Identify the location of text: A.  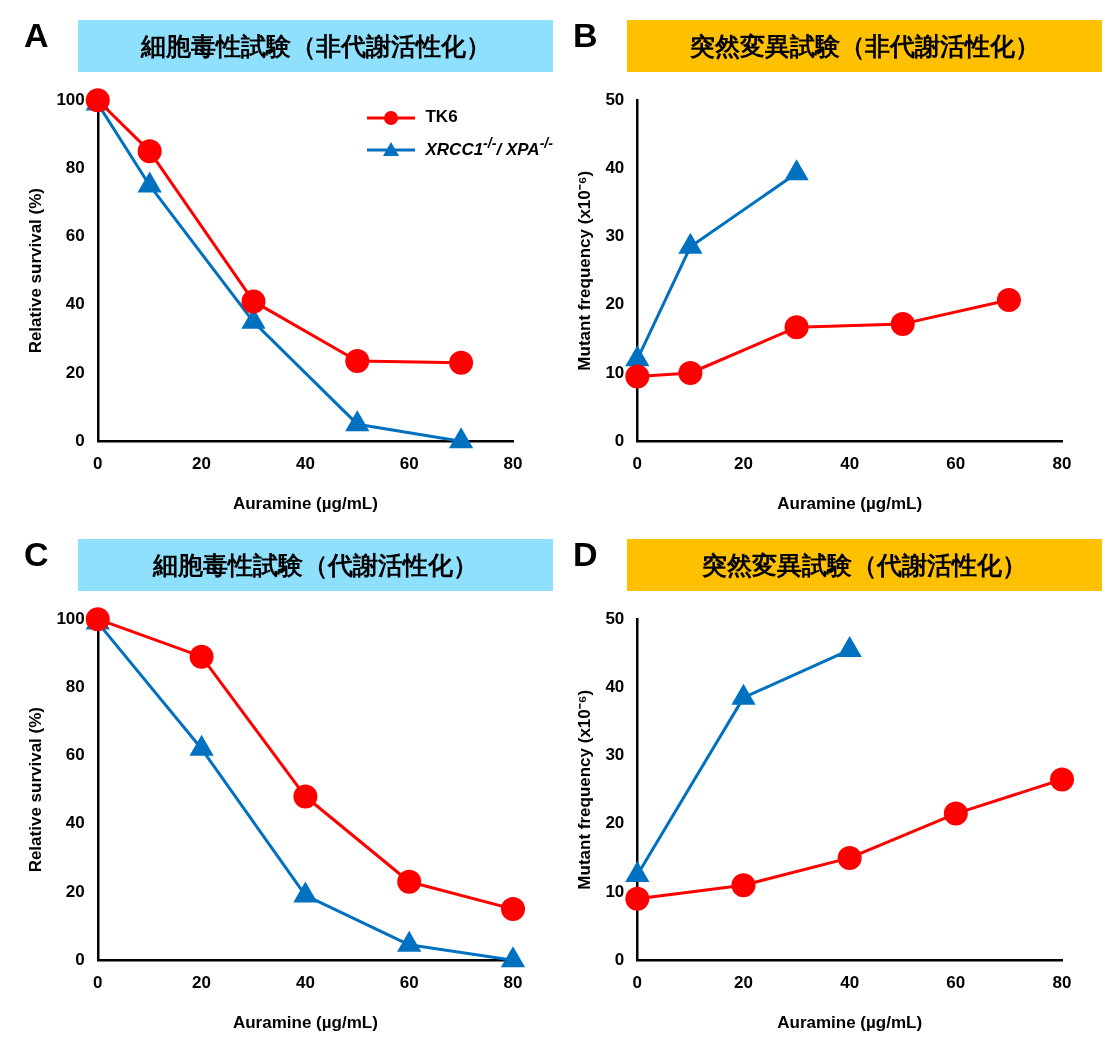
(36, 35).